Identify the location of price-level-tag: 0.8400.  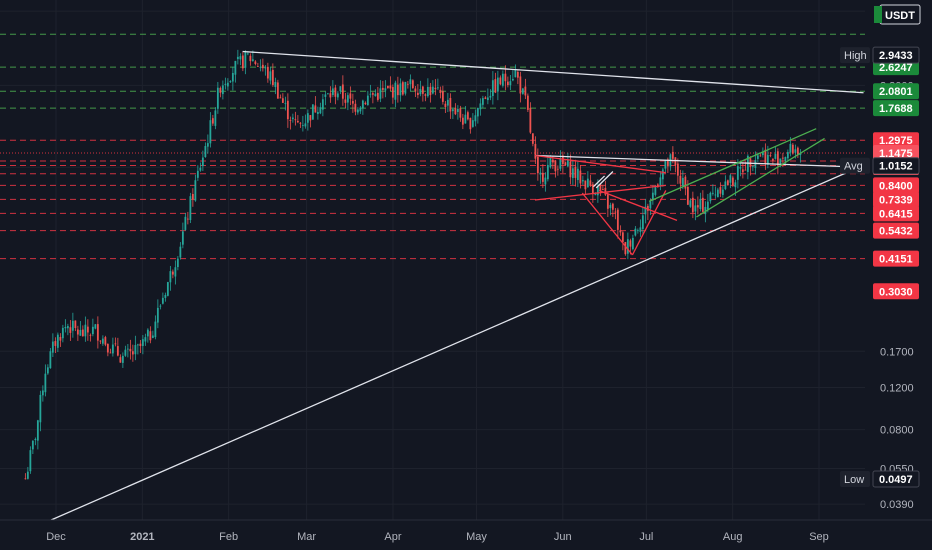
(896, 186).